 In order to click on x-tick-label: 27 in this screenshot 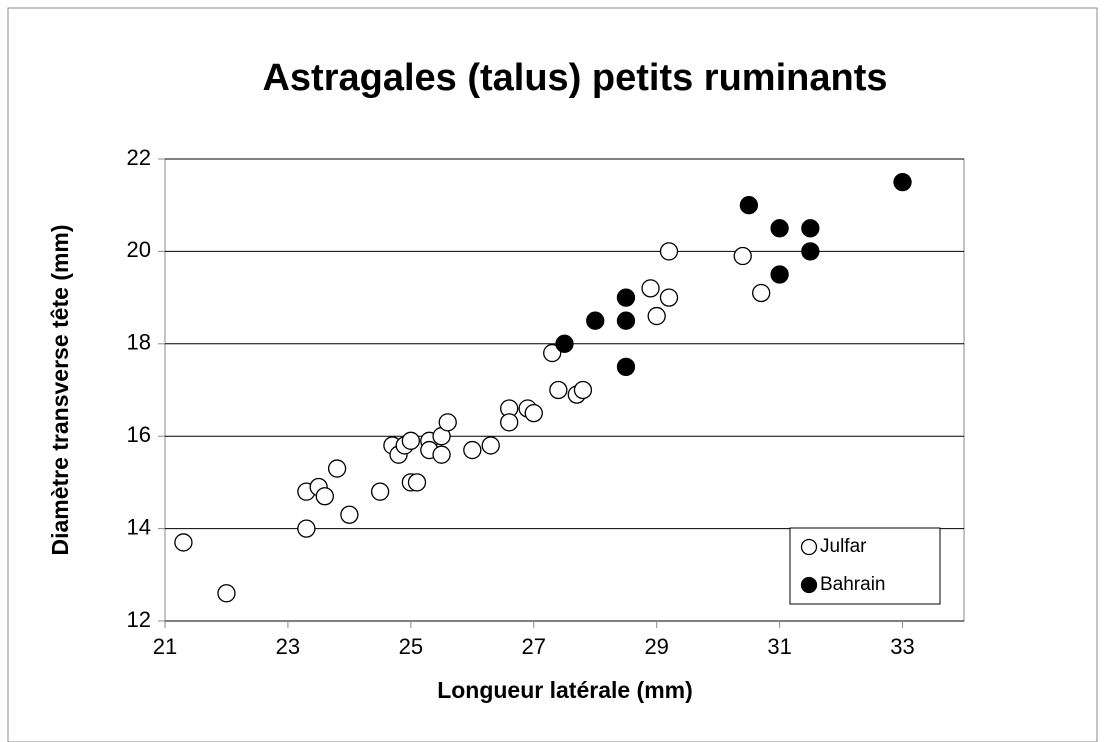, I will do `click(534, 646)`.